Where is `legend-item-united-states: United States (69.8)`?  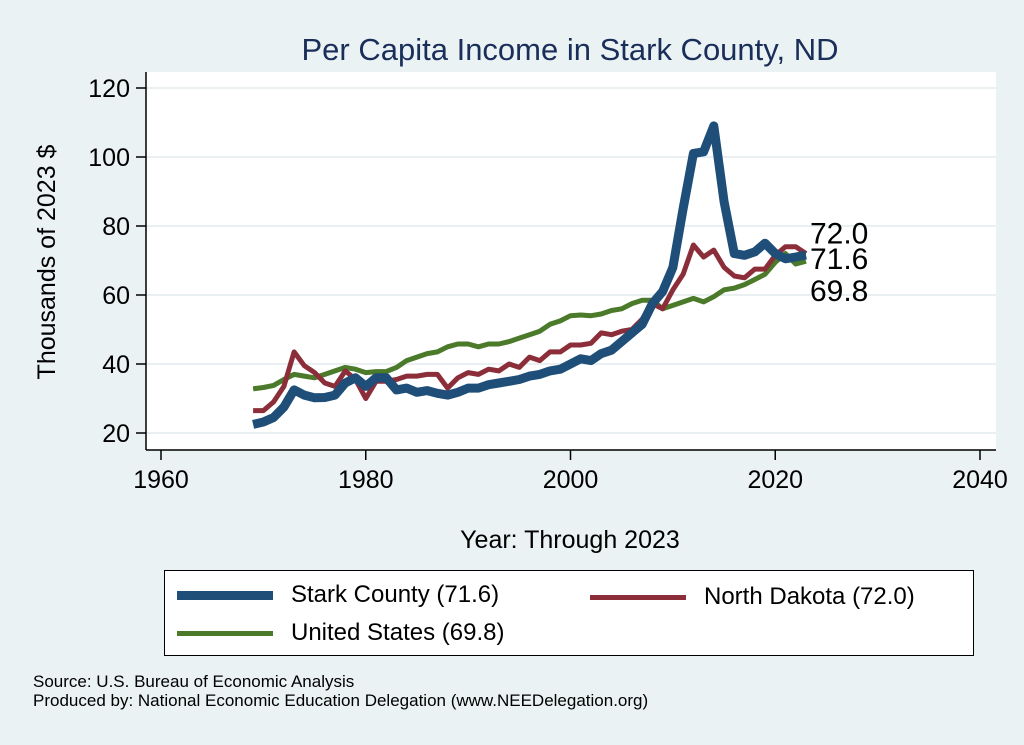 legend-item-united-states: United States (69.8) is located at coordinates (340, 633).